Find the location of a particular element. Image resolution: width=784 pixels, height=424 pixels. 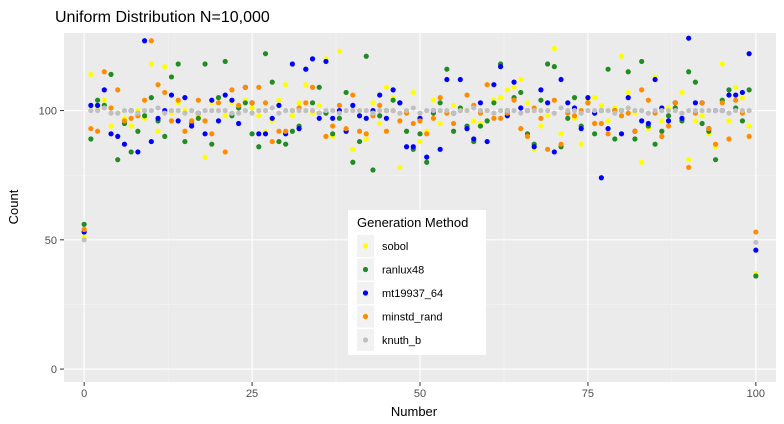

legend-label-knuth_b: knuth_b is located at coordinates (401, 341).